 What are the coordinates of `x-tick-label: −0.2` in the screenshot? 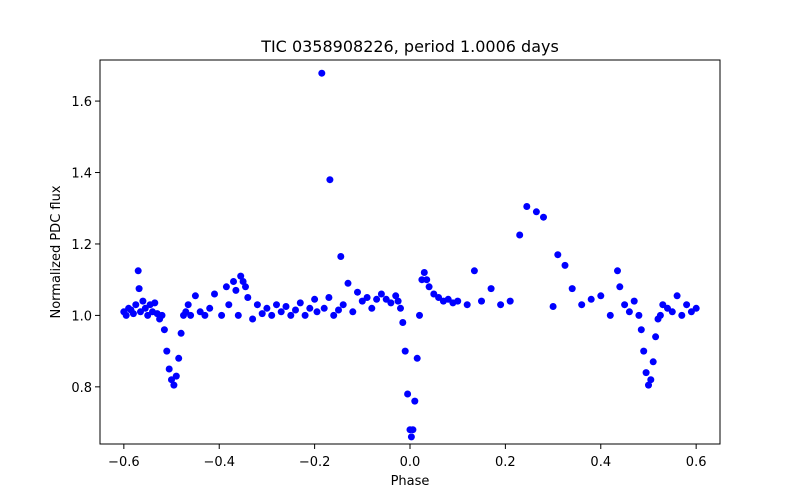 It's located at (315, 462).